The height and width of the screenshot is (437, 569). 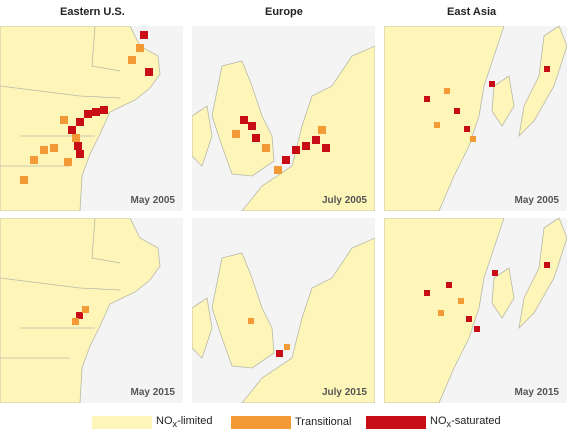 I want to click on legend-item-limited: NOx-limited, so click(x=152, y=422).